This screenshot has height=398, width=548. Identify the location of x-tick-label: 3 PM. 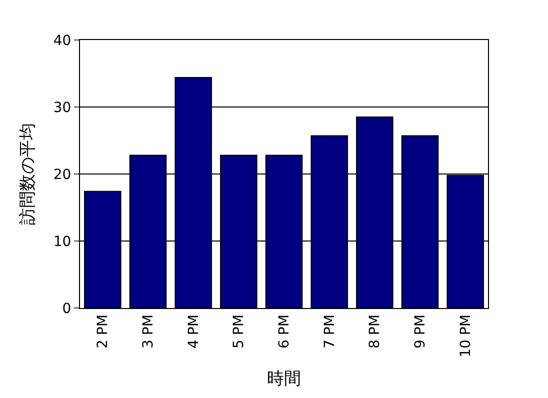
(148, 331).